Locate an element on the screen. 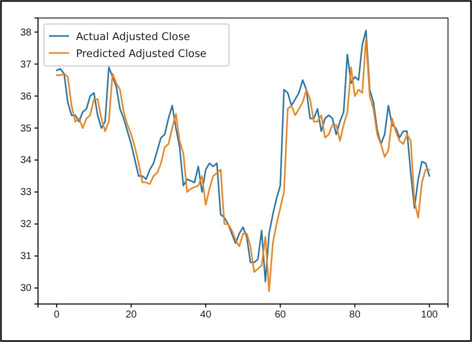 Image resolution: width=472 pixels, height=342 pixels. x-tick-label: 60 is located at coordinates (280, 315).